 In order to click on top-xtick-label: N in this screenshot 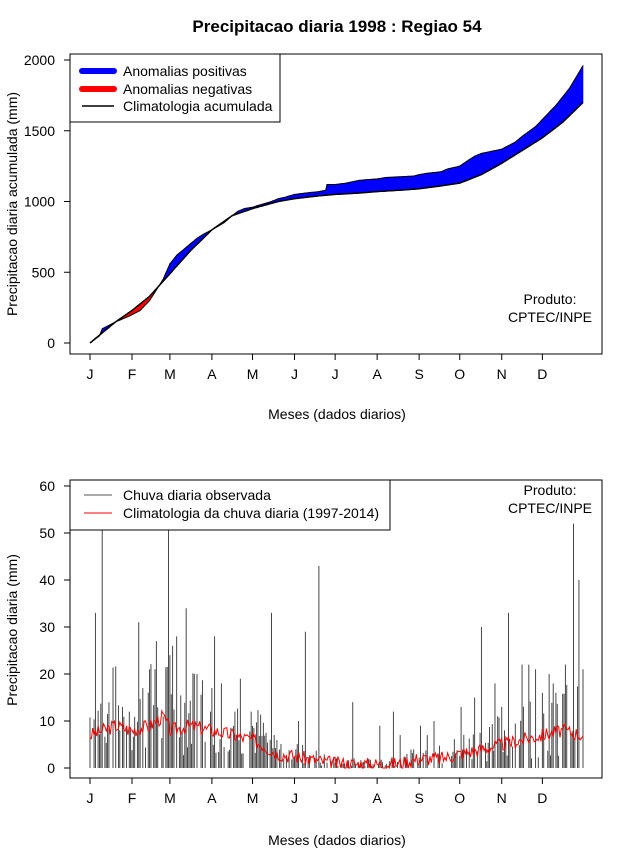, I will do `click(502, 374)`.